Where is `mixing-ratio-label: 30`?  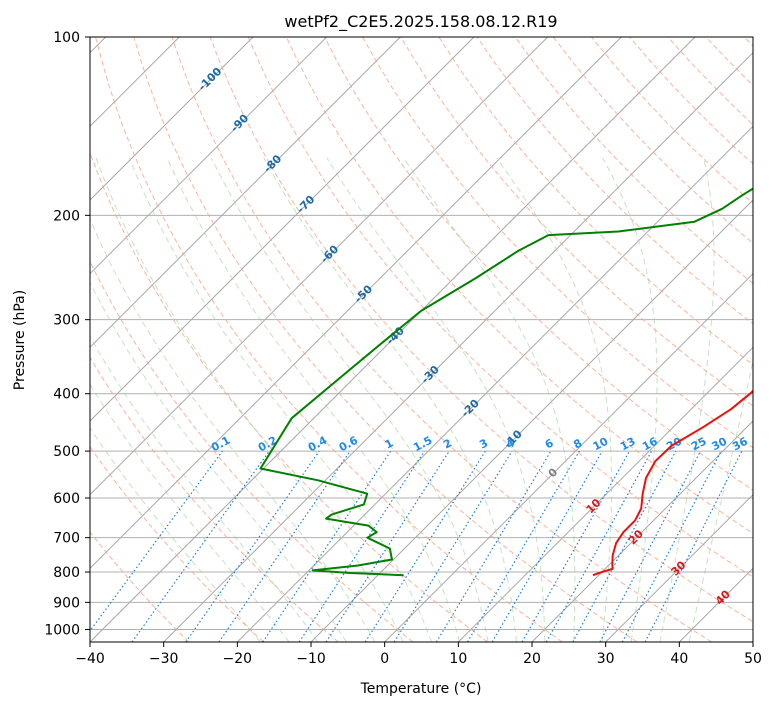 mixing-ratio-label: 30 is located at coordinates (720, 444).